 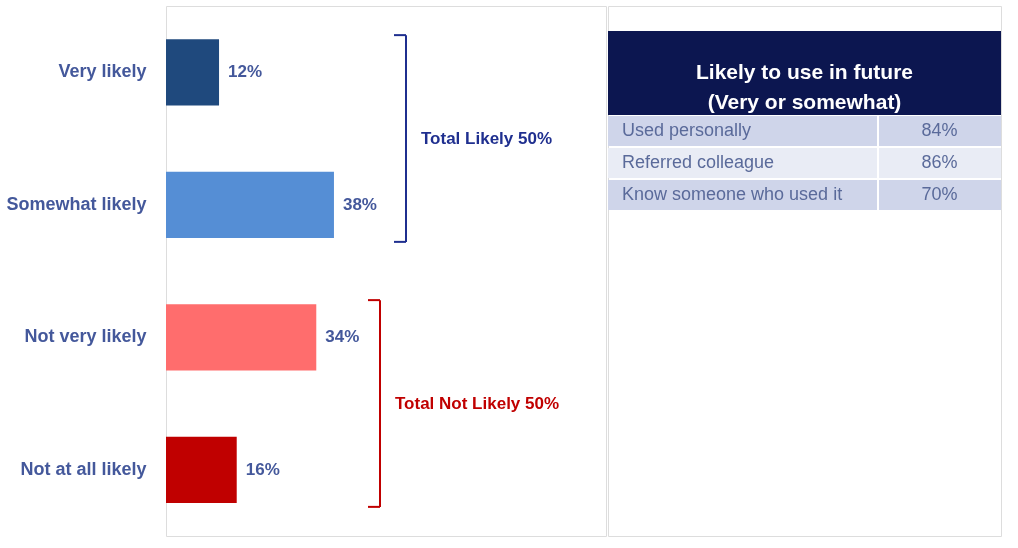 What do you see at coordinates (939, 130) in the screenshot?
I see `data-label: 84%` at bounding box center [939, 130].